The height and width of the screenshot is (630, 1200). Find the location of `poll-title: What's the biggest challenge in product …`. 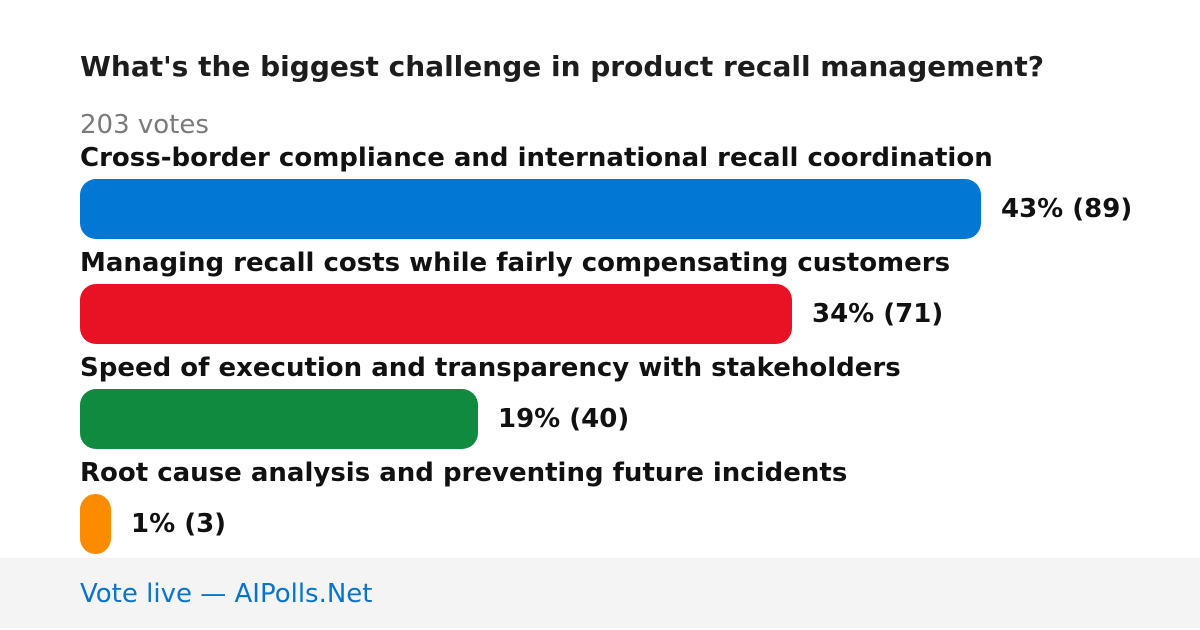

poll-title: What's the biggest challenge in product … is located at coordinates (562, 66).